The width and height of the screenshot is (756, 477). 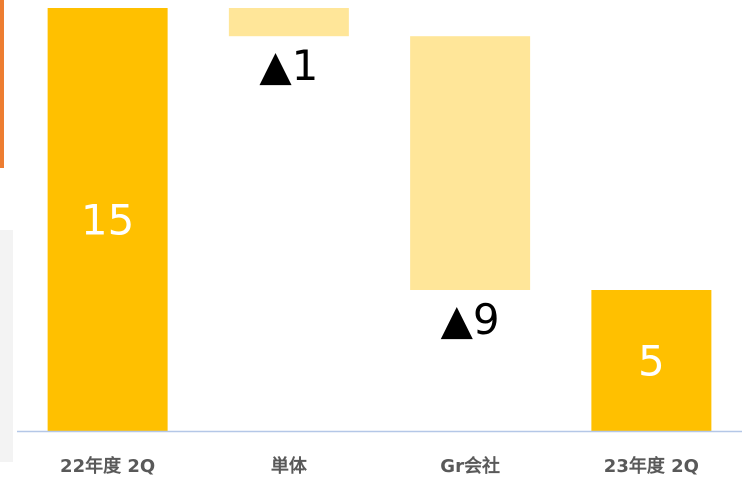 What do you see at coordinates (289, 466) in the screenshot?
I see `category-label-1: 単体` at bounding box center [289, 466].